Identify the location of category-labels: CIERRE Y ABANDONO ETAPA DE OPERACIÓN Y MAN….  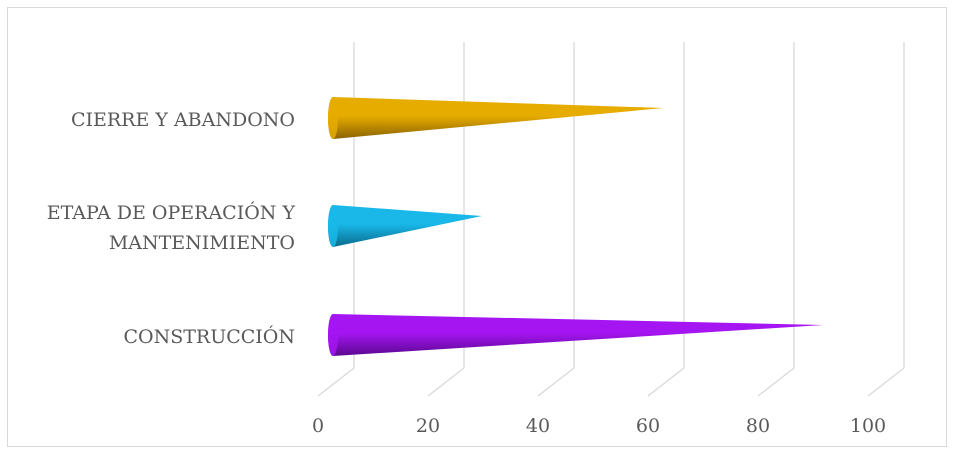
(171, 228).